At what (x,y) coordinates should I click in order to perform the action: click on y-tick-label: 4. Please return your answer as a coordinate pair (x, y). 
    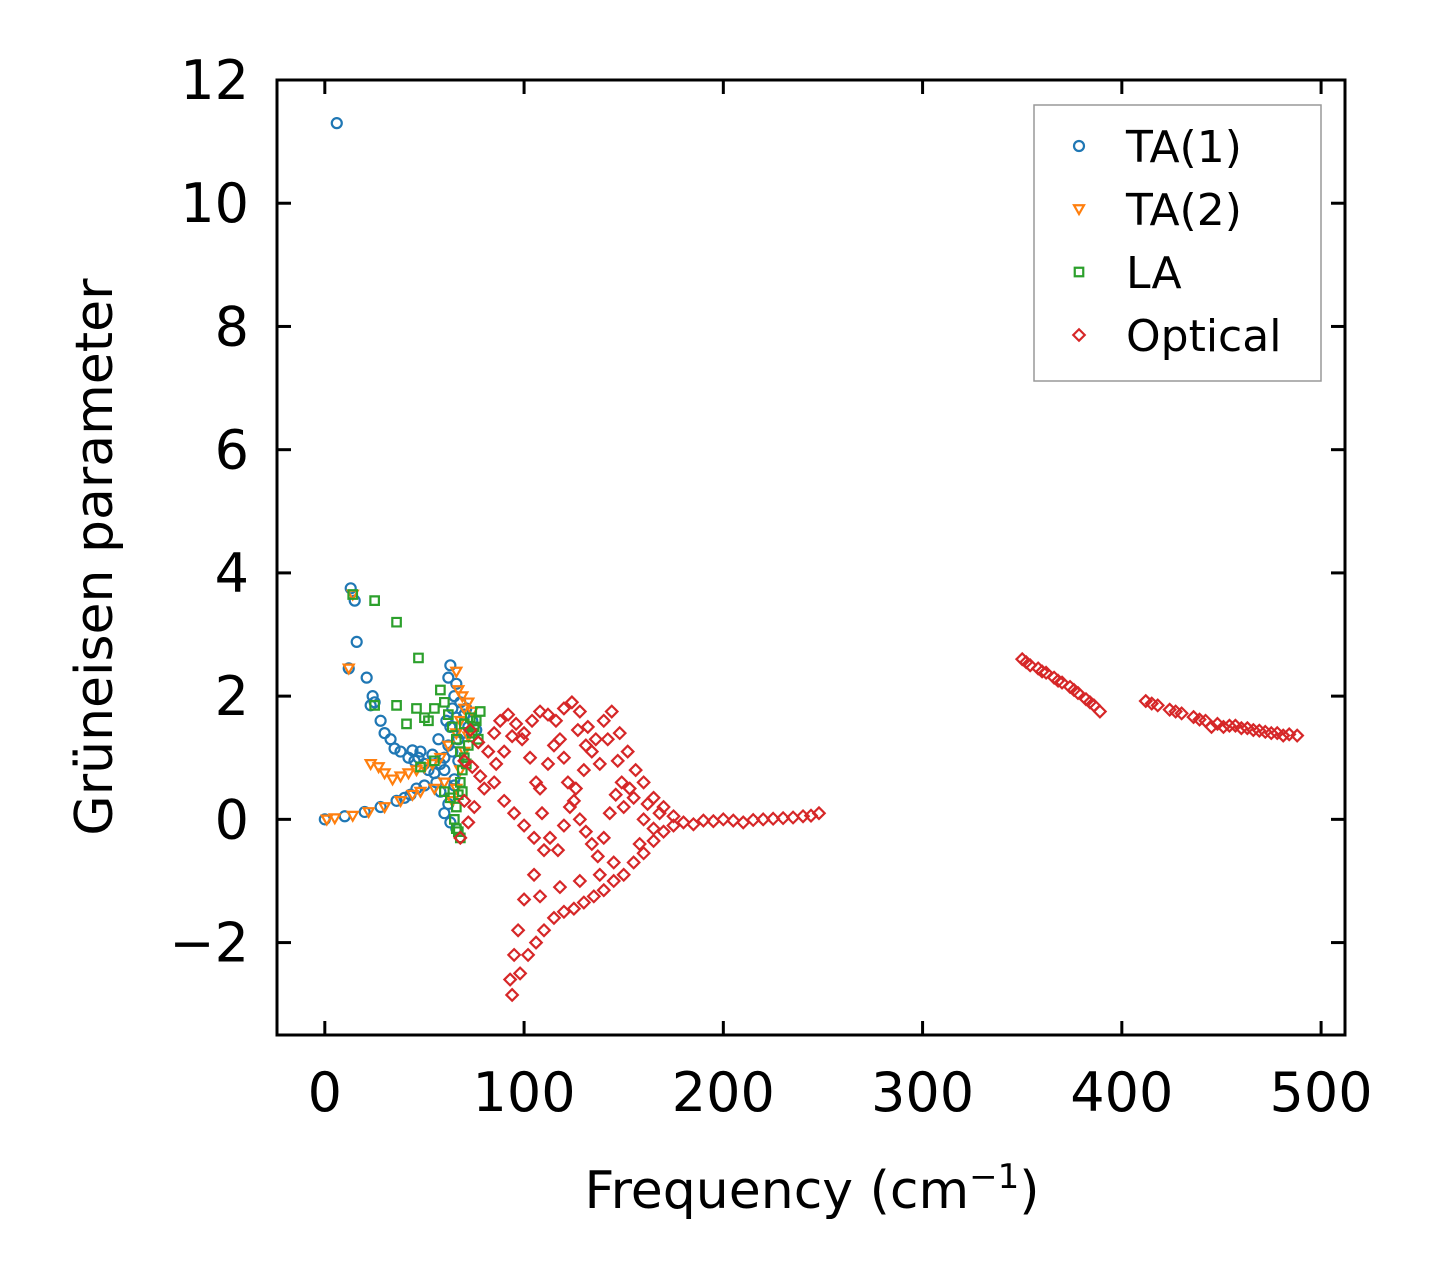
    Looking at the image, I should click on (232, 573).